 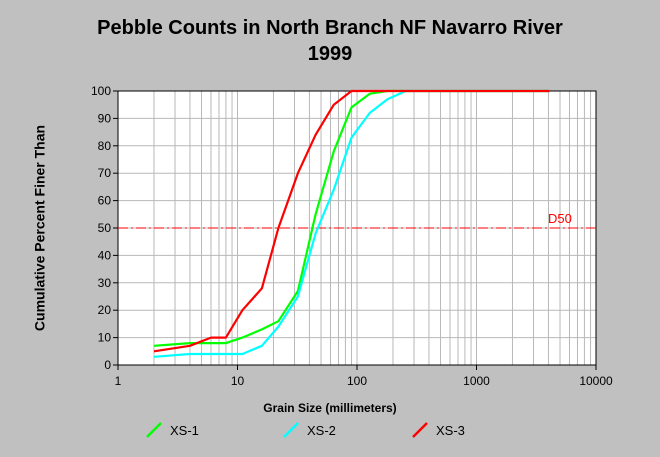 What do you see at coordinates (476, 381) in the screenshot?
I see `x-tick-label: 1000` at bounding box center [476, 381].